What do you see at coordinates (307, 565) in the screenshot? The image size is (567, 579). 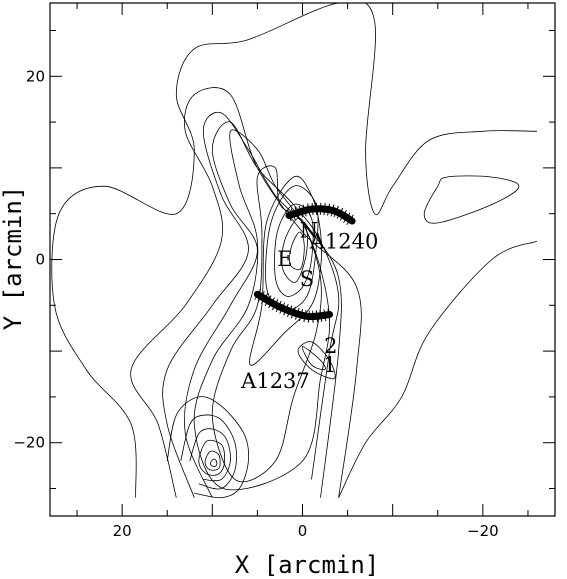 I see `x-axis-title: X [arcmin]` at bounding box center [307, 565].